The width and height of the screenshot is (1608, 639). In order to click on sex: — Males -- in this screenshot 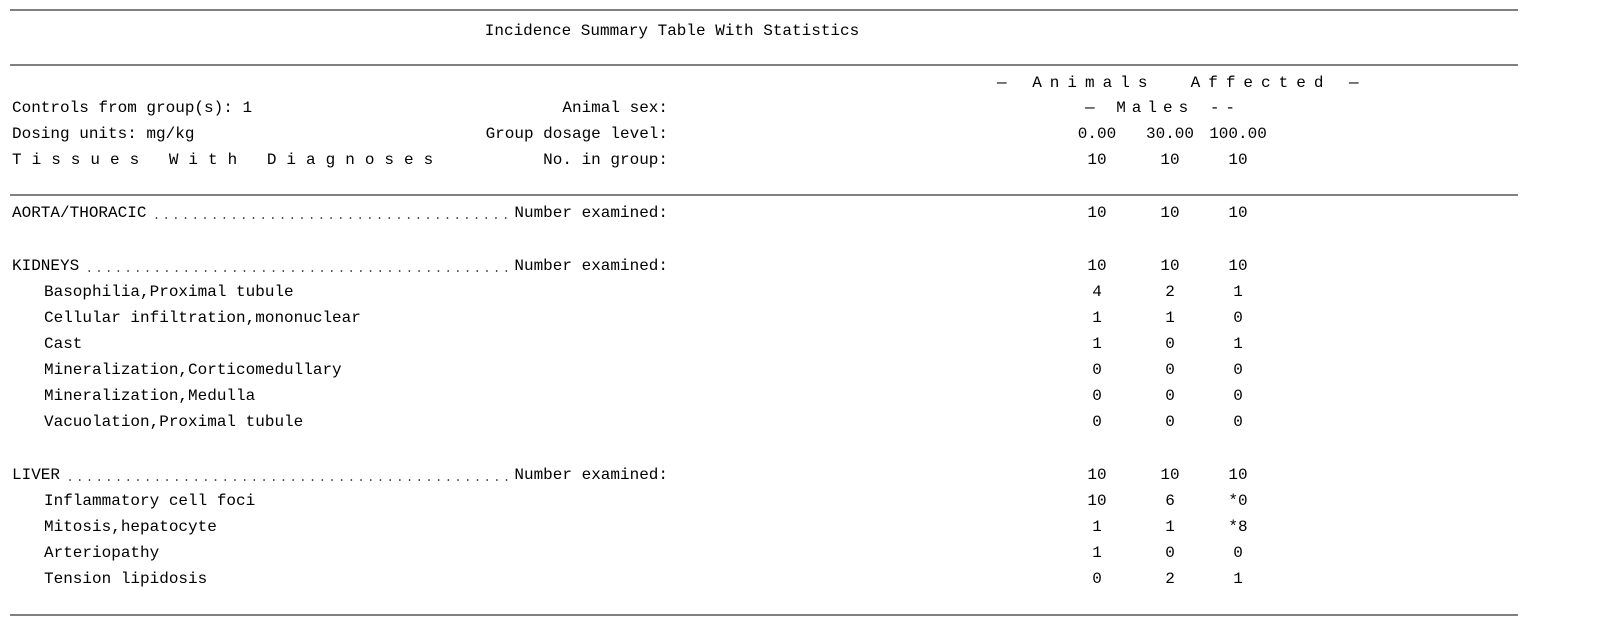, I will do `click(1162, 108)`.